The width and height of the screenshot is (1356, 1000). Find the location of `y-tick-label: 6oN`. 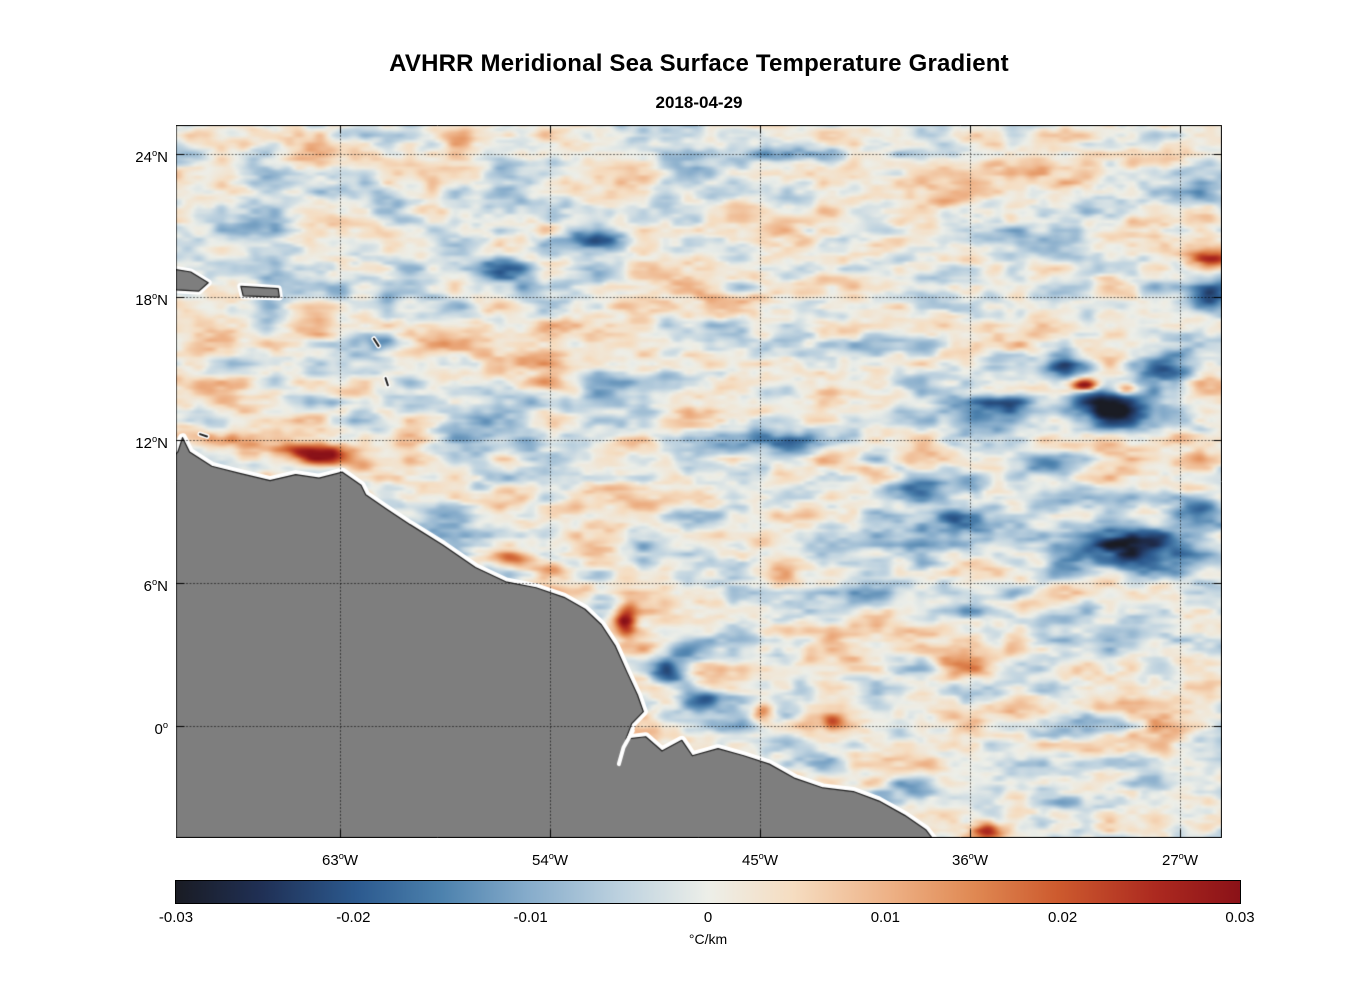

y-tick-label: 6oN is located at coordinates (155, 586).